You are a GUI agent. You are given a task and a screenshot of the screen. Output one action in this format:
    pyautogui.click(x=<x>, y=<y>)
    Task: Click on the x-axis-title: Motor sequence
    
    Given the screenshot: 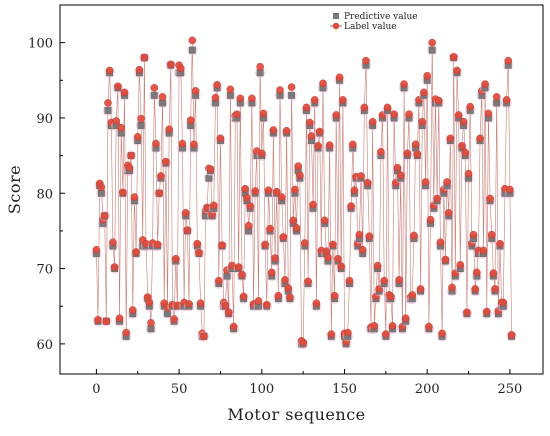 What is the action you would take?
    pyautogui.click(x=296, y=414)
    